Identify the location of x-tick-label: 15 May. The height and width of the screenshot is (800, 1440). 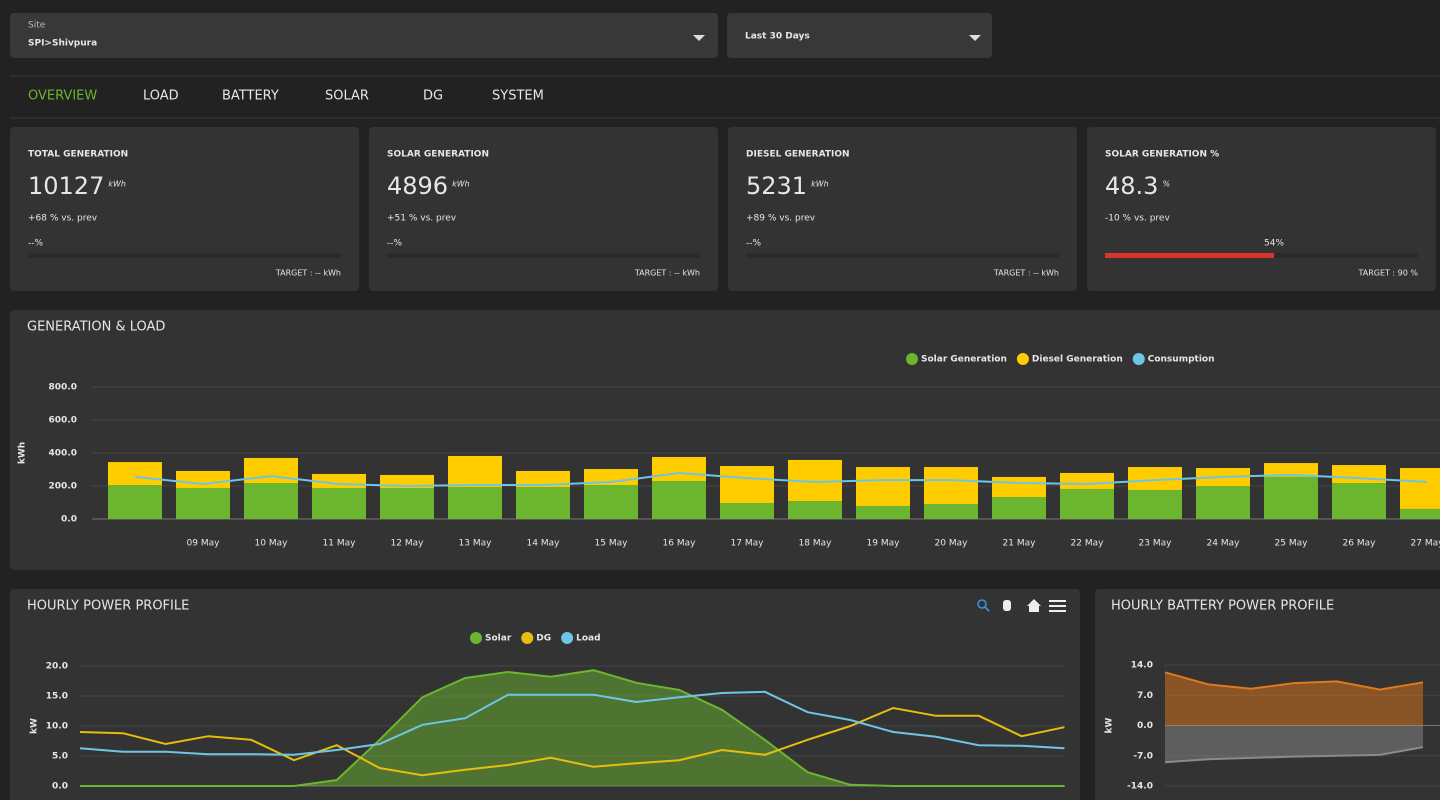
(612, 544).